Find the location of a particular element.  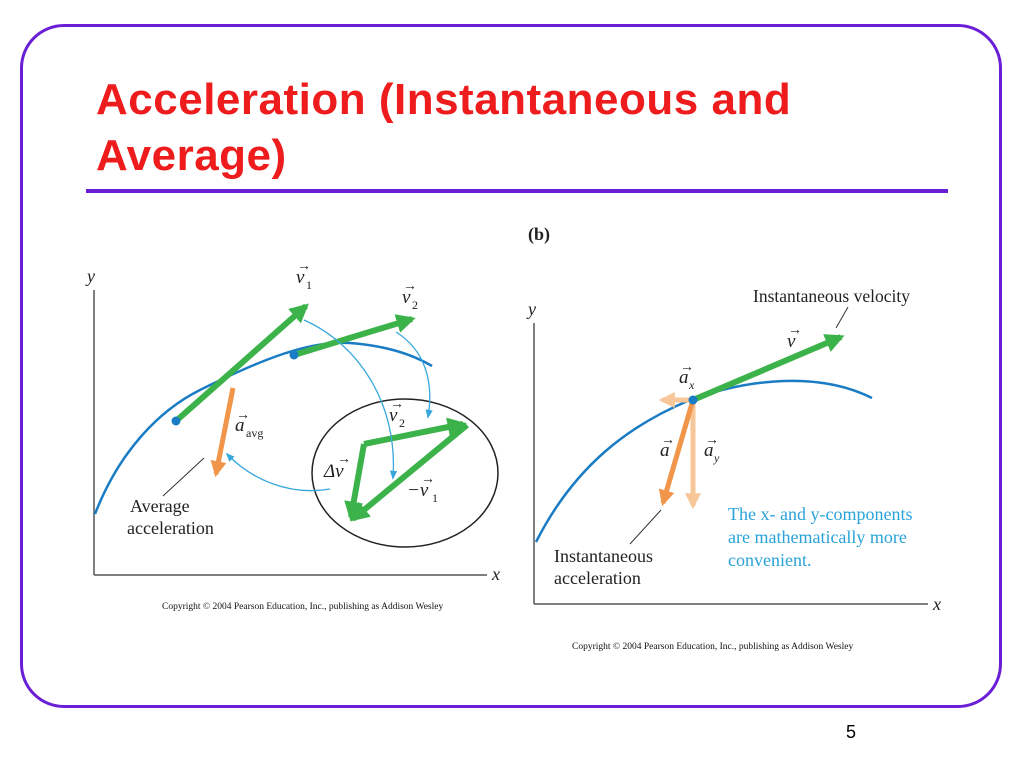

fig-b-ax-sub: x is located at coordinates (691, 385).